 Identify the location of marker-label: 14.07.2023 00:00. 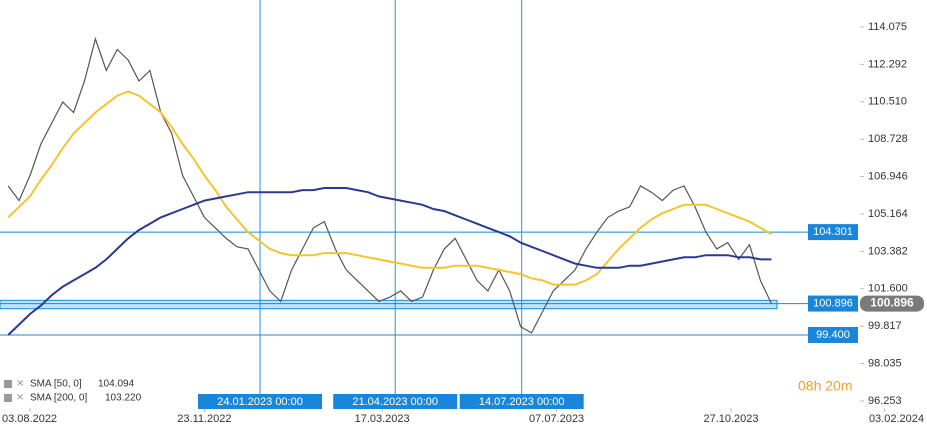
(522, 402).